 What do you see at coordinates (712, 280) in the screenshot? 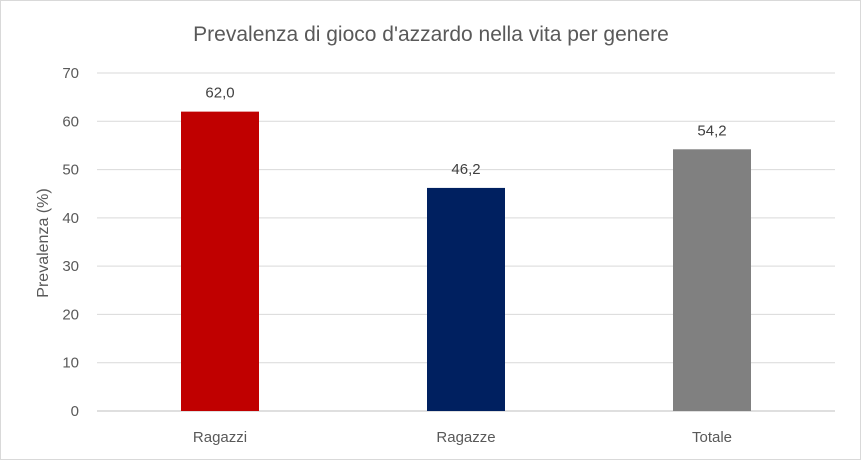
I see `bar-totale` at bounding box center [712, 280].